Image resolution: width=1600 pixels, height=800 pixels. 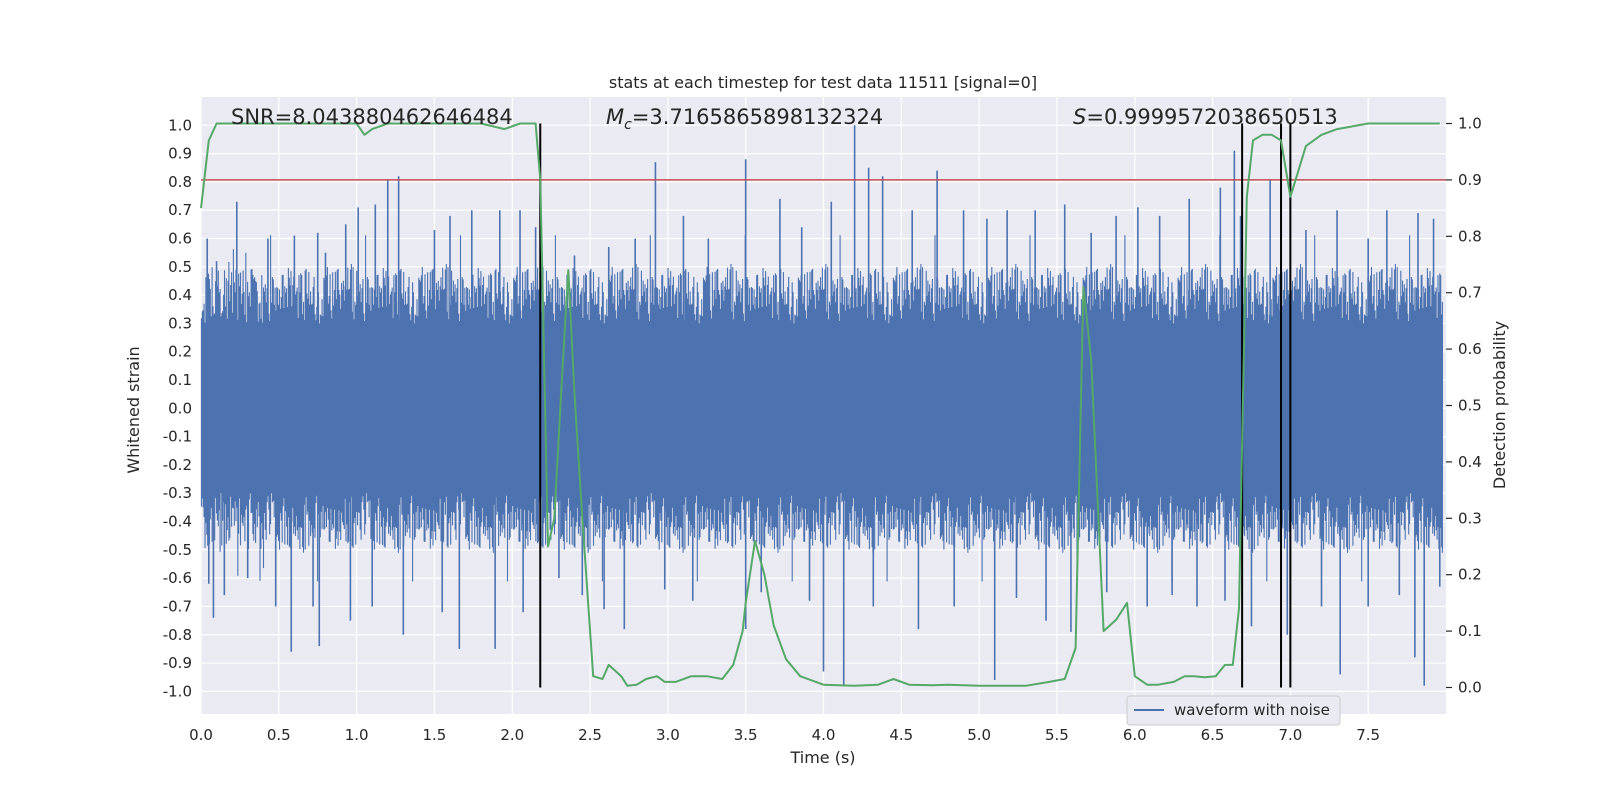 What do you see at coordinates (901, 735) in the screenshot?
I see `x-tick-label: 4.5` at bounding box center [901, 735].